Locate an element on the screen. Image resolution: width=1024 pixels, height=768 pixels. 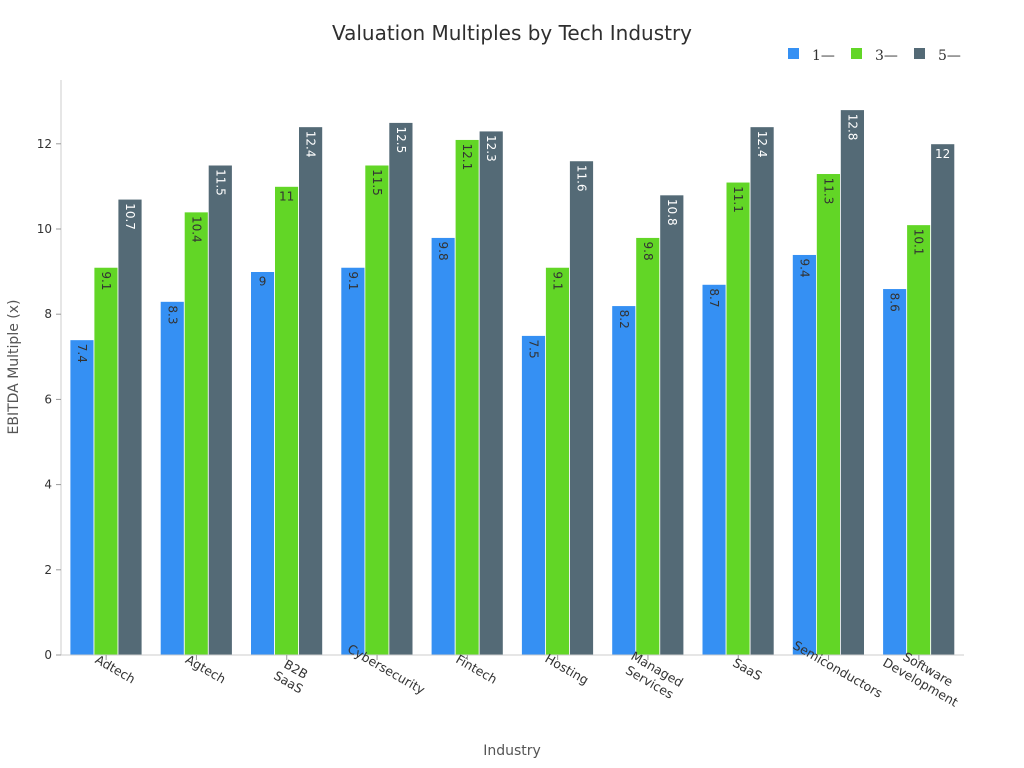
data-label: 9 is located at coordinates (263, 282).